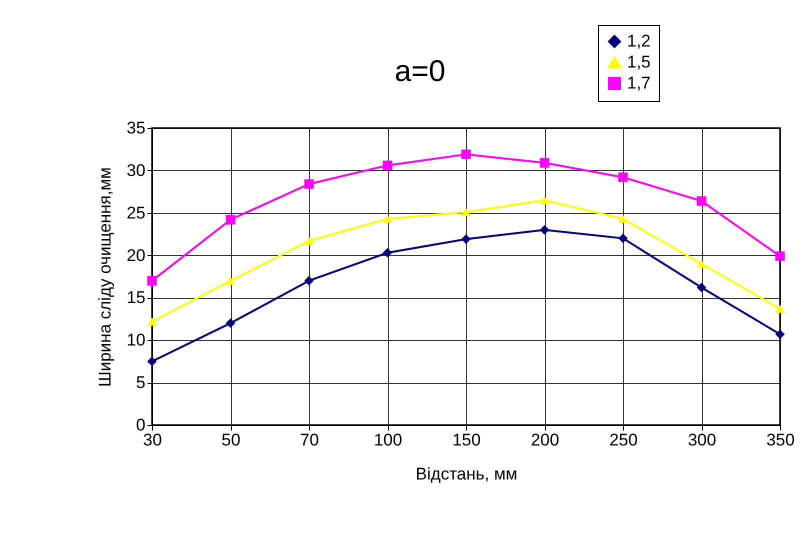 Image resolution: width=804 pixels, height=541 pixels. Describe the element at coordinates (105, 277) in the screenshot. I see `y-axis-title: Ширина сліду очищення,мм` at that location.